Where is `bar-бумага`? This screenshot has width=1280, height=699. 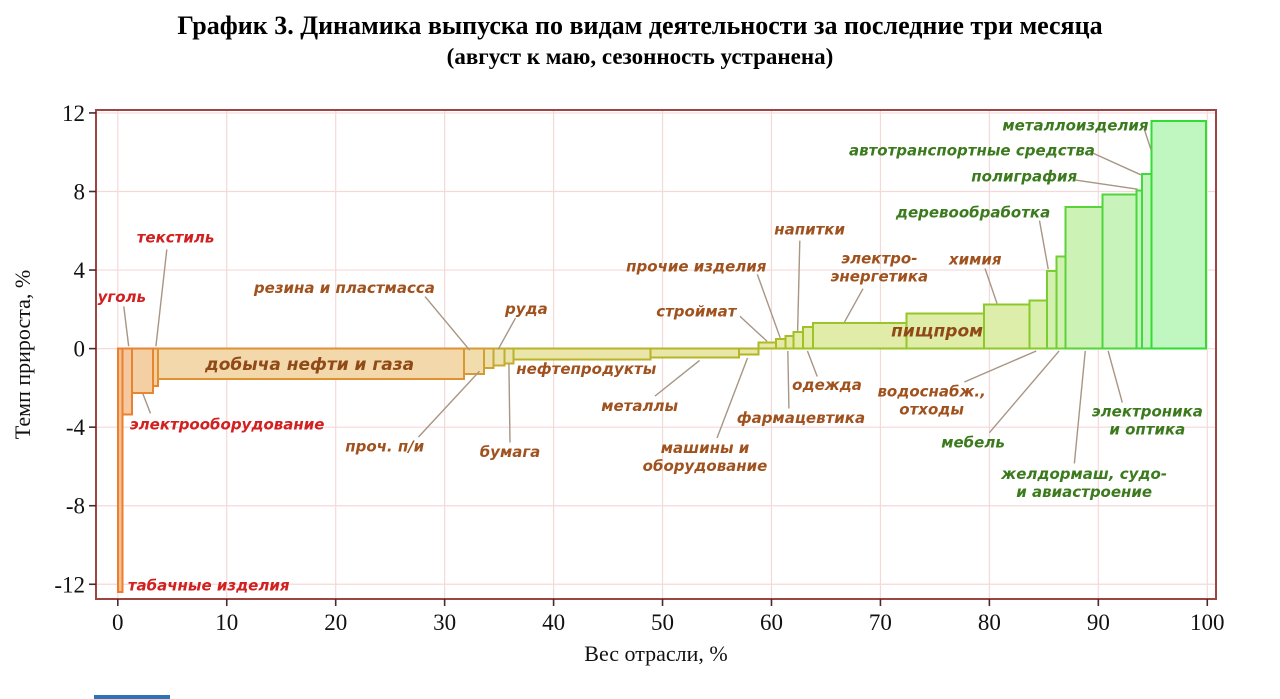 bar-бумага is located at coordinates (509, 356).